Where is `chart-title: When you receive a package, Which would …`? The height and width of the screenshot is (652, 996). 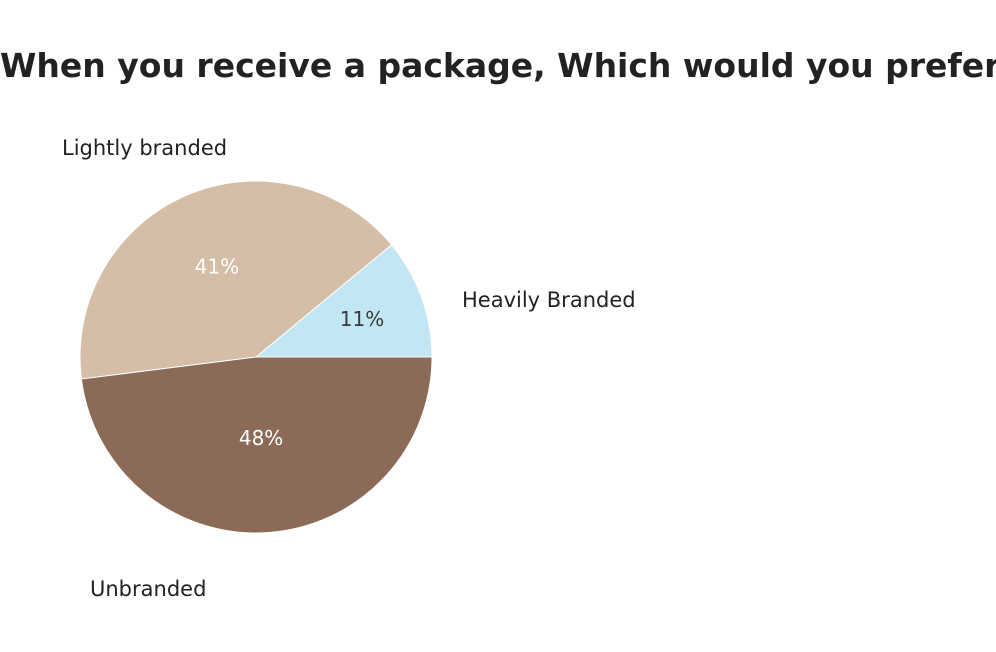
chart-title: When you receive a package, Which would … is located at coordinates (498, 65).